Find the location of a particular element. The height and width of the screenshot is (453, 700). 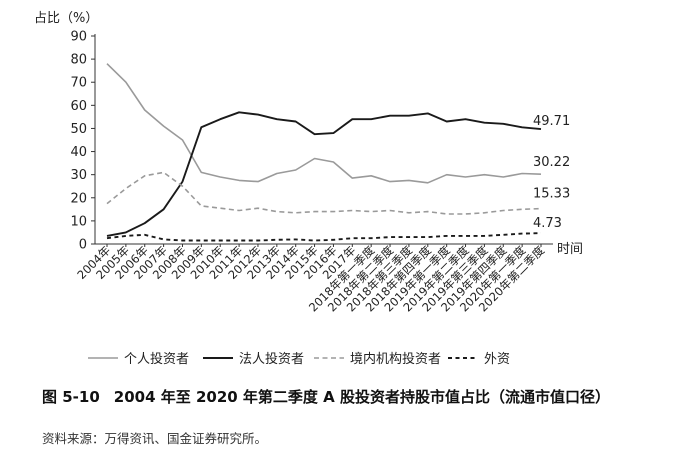

legend: 个人投资者 法人投资者 境内机构投资者 外资 is located at coordinates (299, 359).